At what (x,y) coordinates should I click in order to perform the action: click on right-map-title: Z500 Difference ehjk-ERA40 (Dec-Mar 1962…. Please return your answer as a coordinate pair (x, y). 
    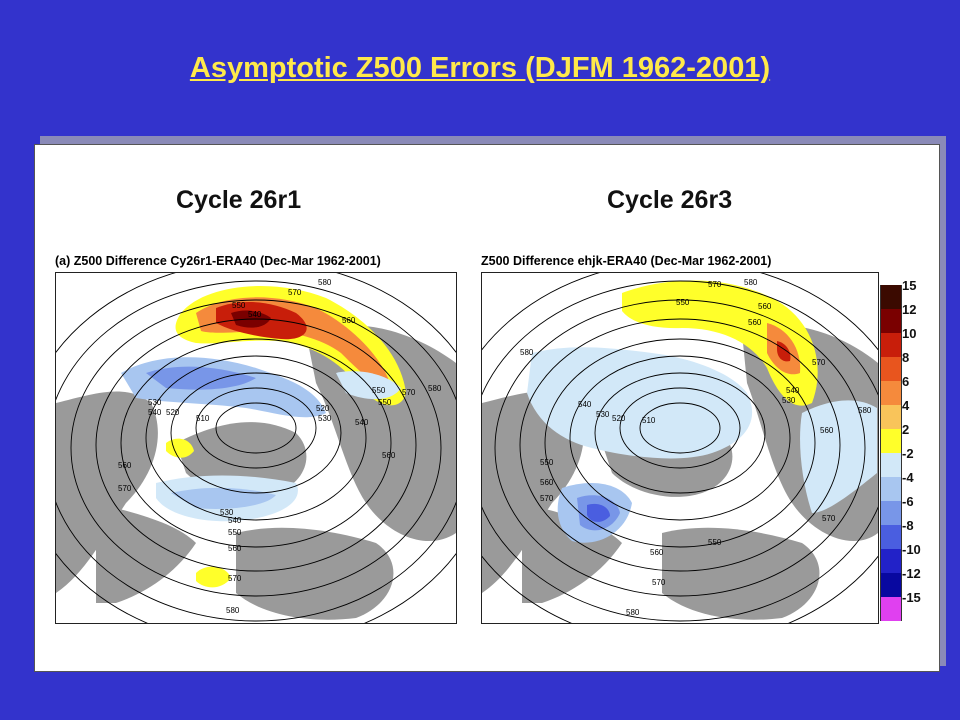
    Looking at the image, I should click on (626, 261).